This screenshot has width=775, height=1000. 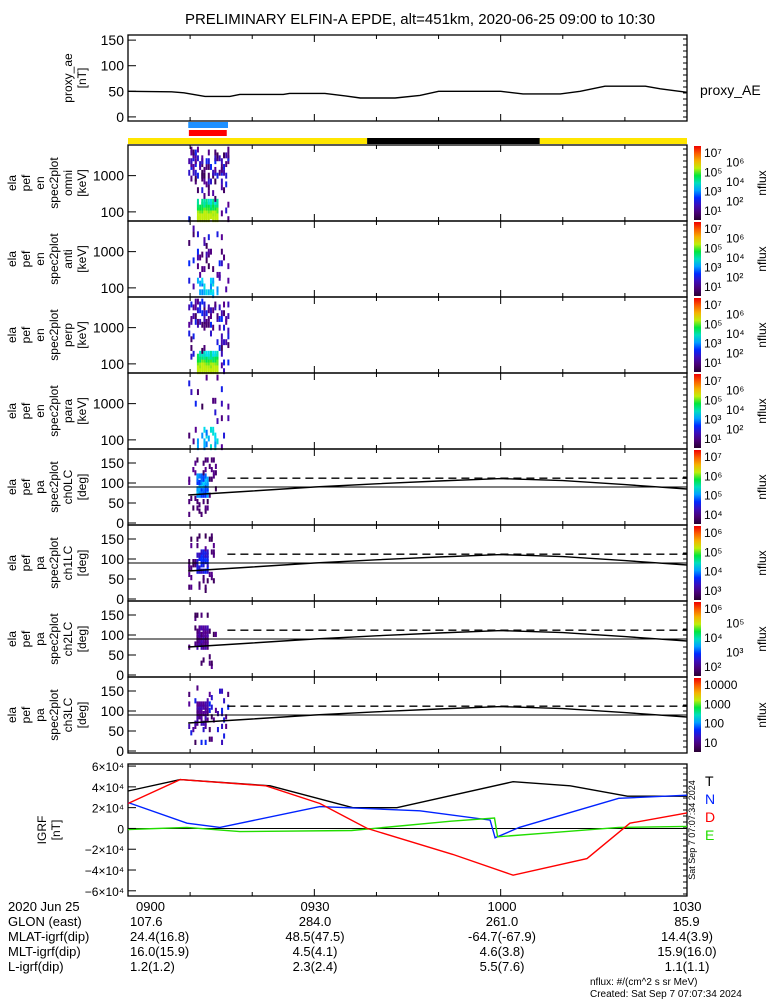 I want to click on spectrogram-anti-colorbar-tick: 10³, so click(x=712, y=268).